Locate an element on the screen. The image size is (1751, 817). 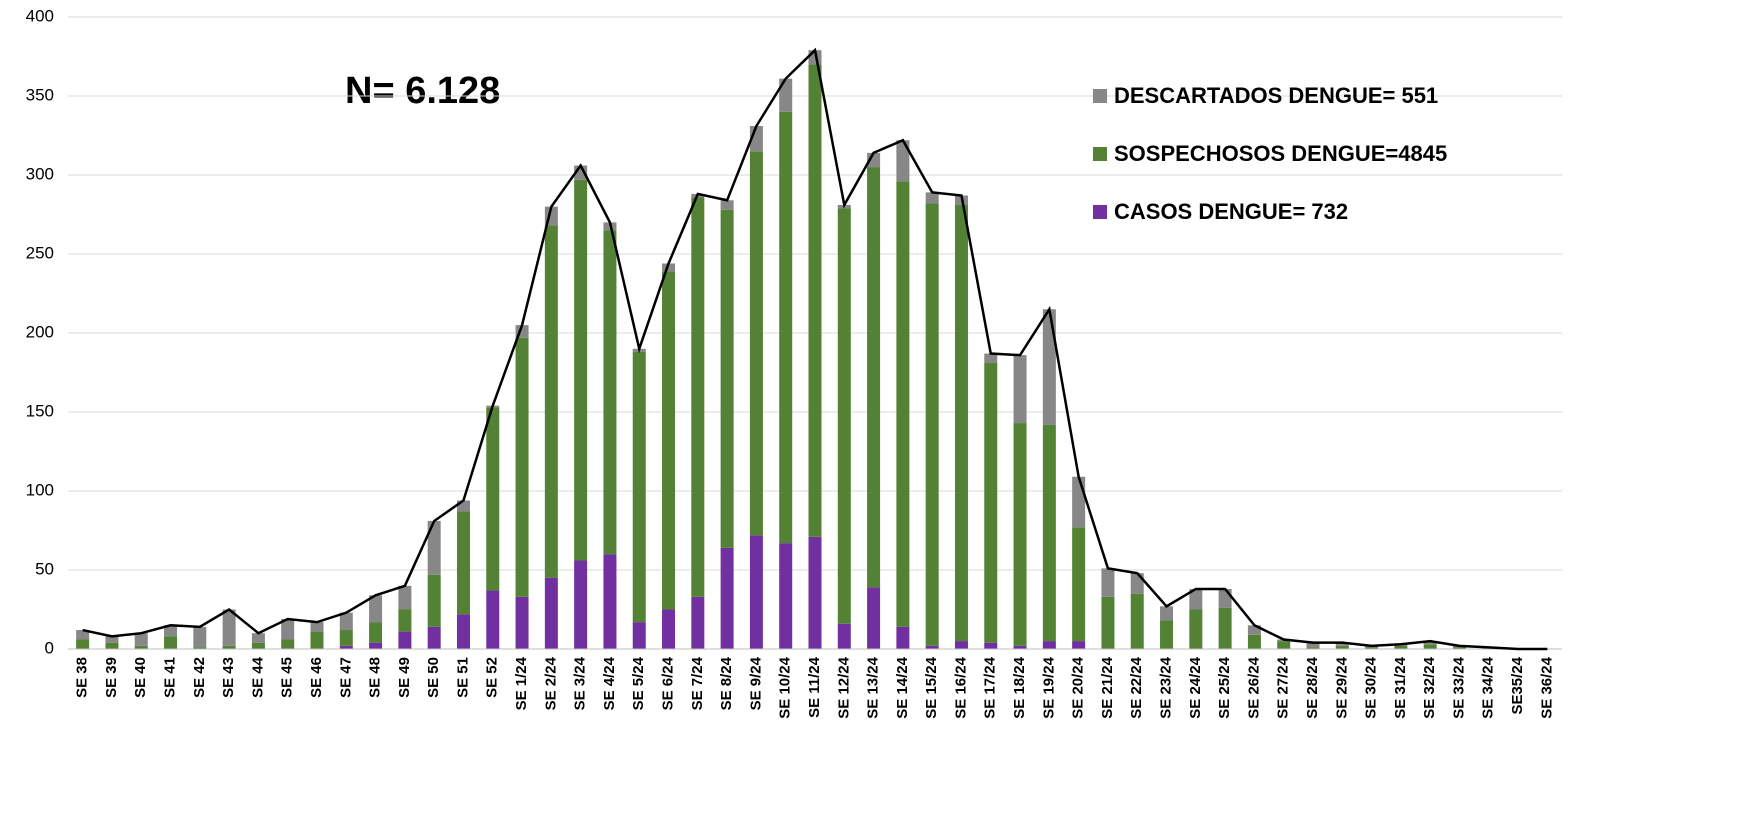
x-tick-label: SE 1/24 is located at coordinates (521, 683).